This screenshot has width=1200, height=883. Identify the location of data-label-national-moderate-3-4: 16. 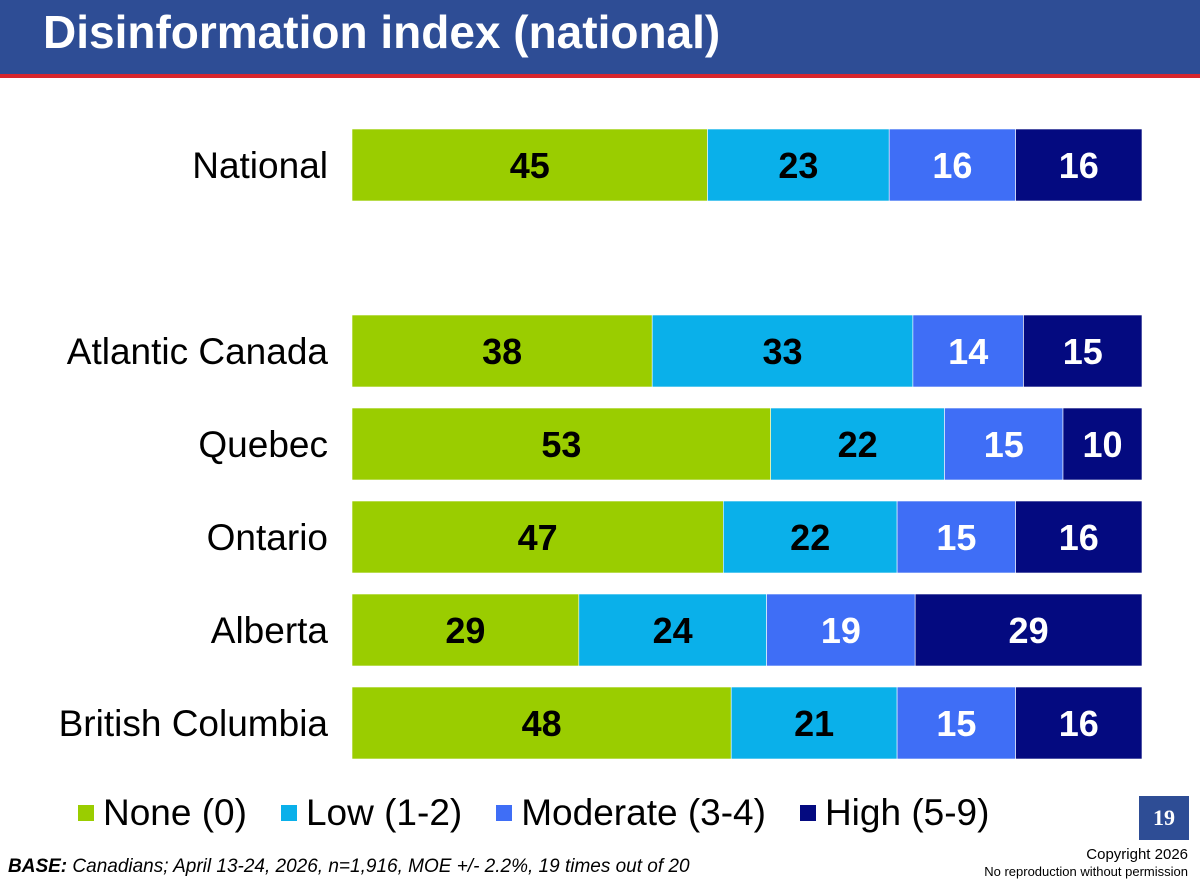
(952, 165).